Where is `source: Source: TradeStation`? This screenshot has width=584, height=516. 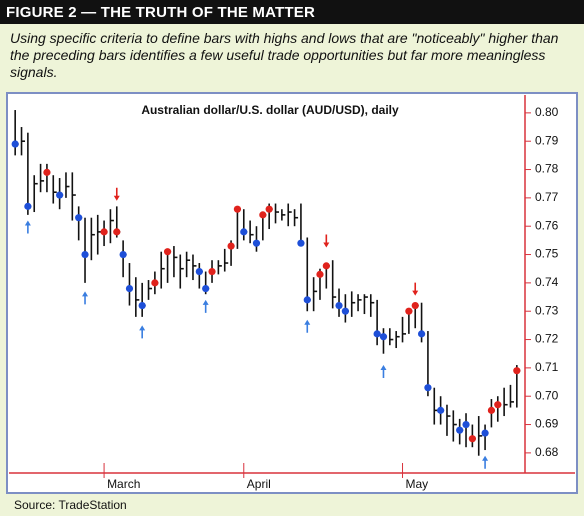
source: Source: TradeStation is located at coordinates (70, 505).